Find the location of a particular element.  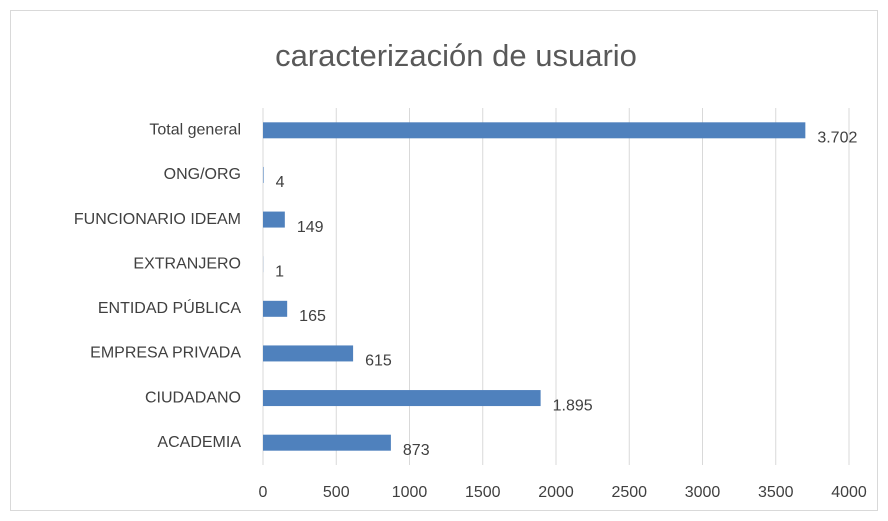

x-tick-label: 4000 is located at coordinates (849, 492).